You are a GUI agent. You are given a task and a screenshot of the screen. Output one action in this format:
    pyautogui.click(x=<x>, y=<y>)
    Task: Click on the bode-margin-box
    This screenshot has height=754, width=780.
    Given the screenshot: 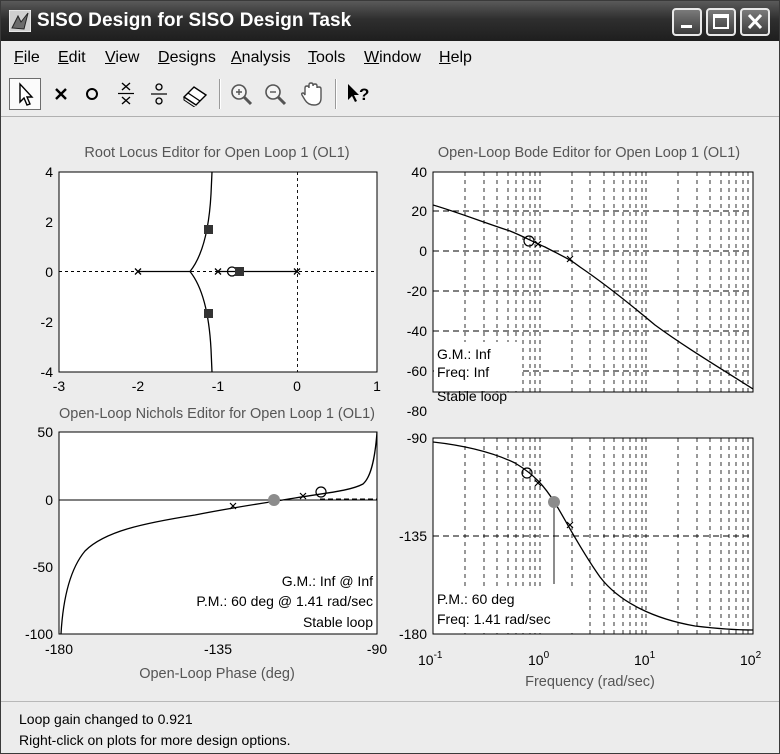 What is the action you would take?
    pyautogui.click(x=478, y=366)
    